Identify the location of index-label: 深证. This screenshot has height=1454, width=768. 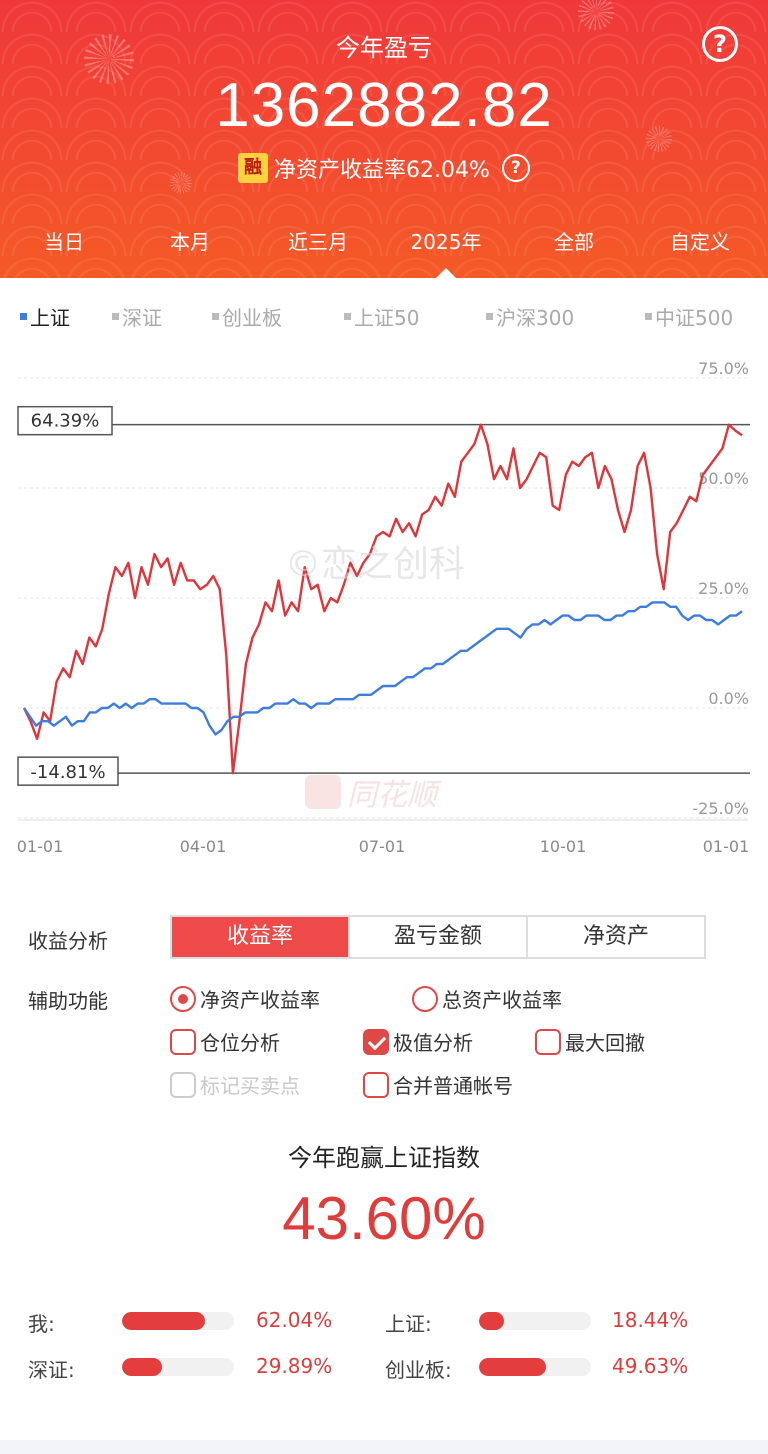
(142, 318).